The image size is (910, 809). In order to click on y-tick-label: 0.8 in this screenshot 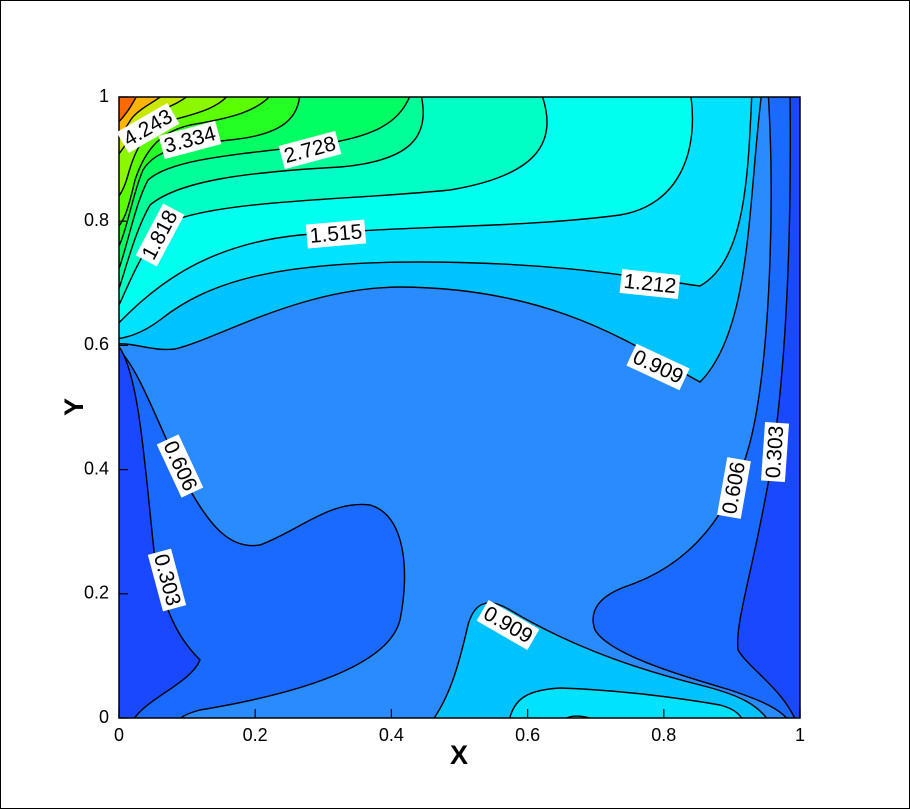, I will do `click(96, 220)`.